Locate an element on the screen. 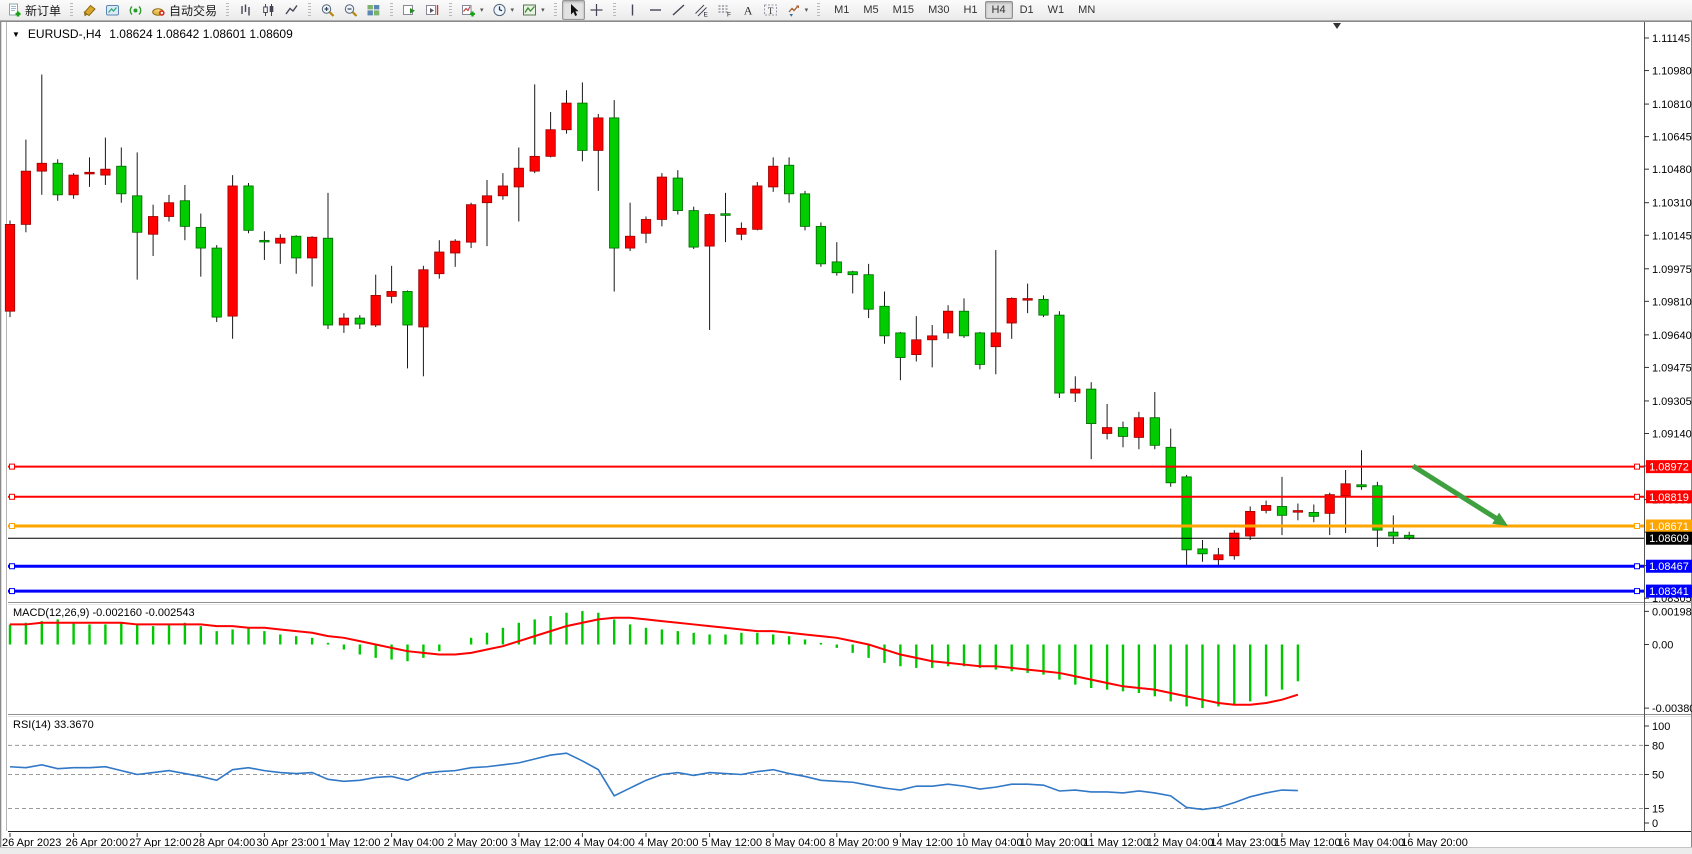  cursor-button is located at coordinates (573, 10).